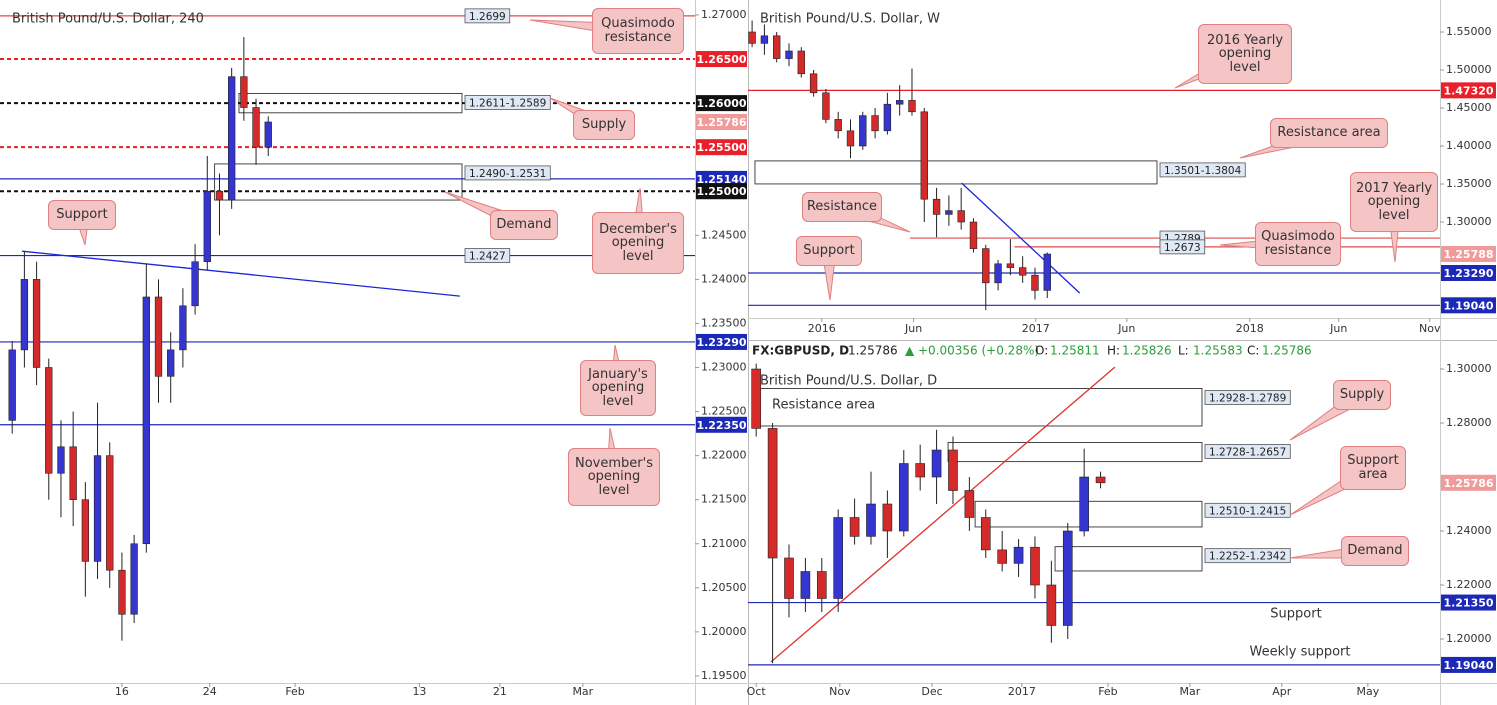  What do you see at coordinates (122, 691) in the screenshot?
I see `x-tick-label: 16` at bounding box center [122, 691].